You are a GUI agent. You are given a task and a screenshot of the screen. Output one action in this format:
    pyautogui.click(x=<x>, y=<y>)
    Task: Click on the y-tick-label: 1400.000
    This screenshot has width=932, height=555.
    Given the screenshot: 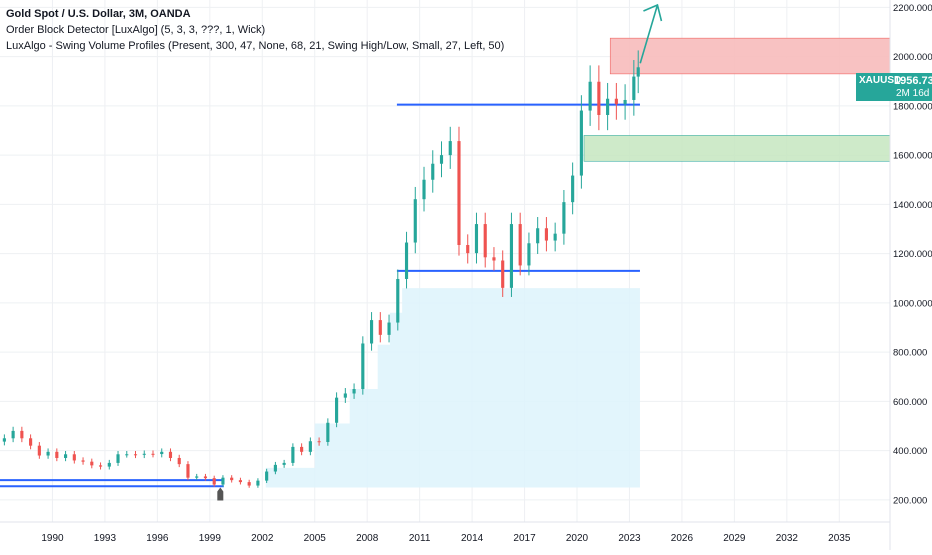 What is the action you would take?
    pyautogui.click(x=912, y=205)
    